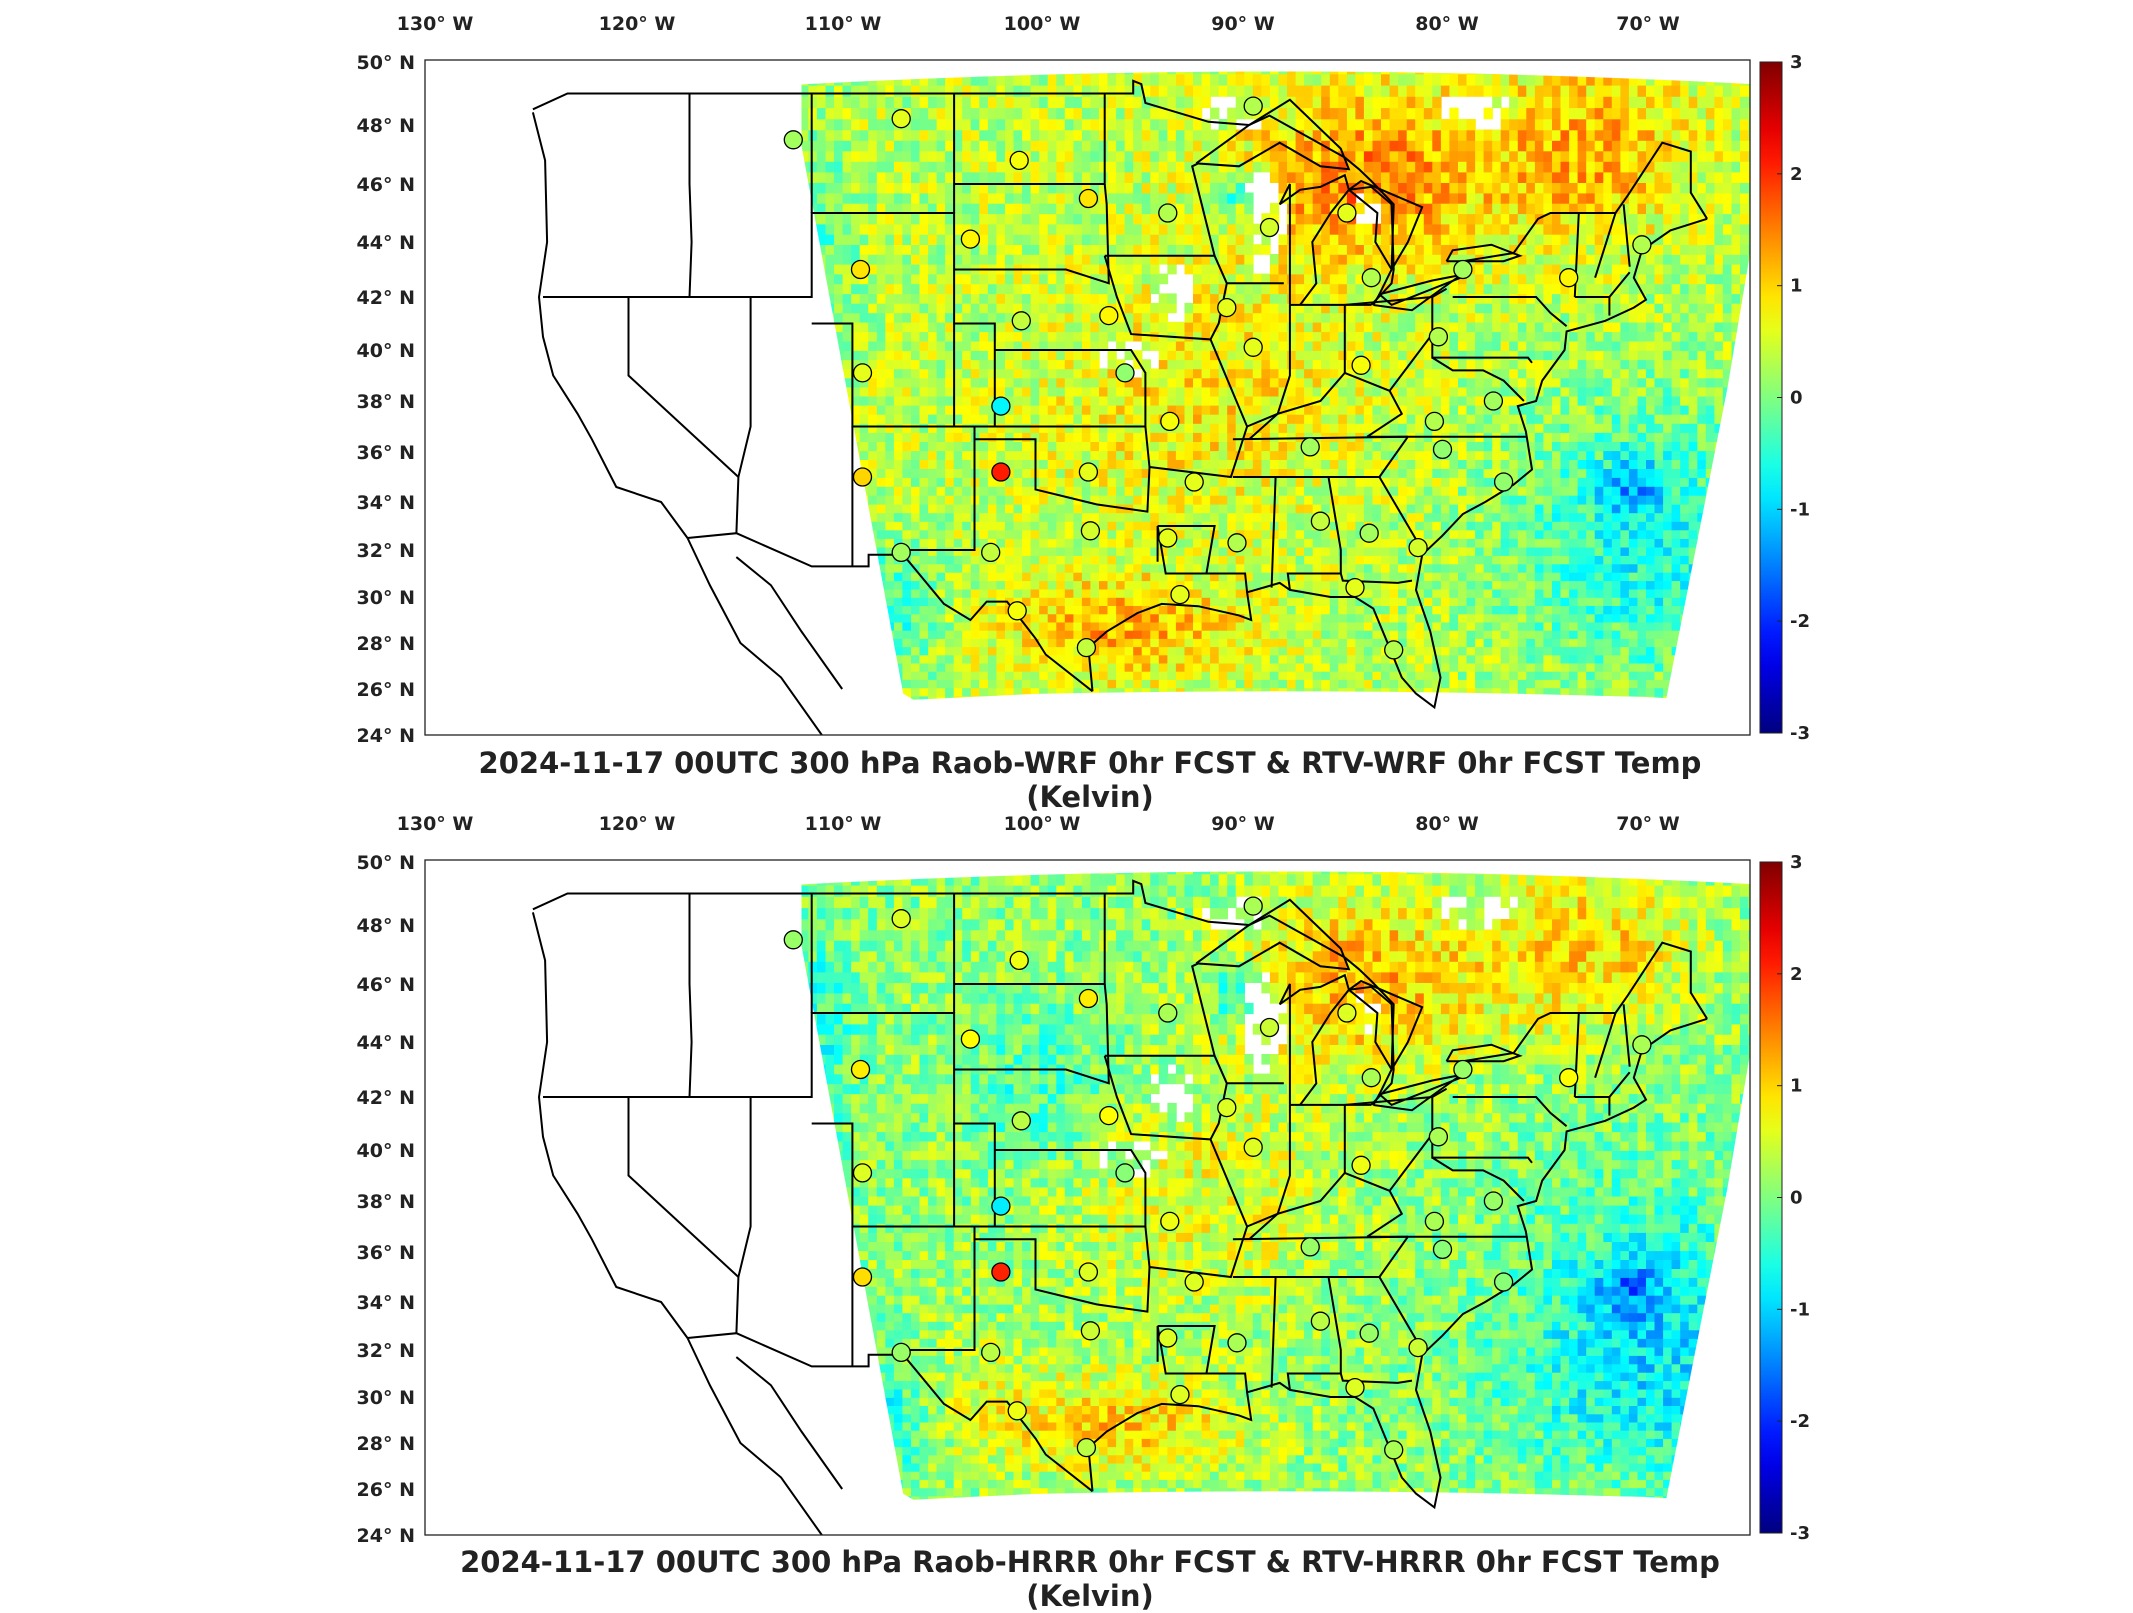  I want to click on lat-tick-label: 30° N, so click(386, 598).